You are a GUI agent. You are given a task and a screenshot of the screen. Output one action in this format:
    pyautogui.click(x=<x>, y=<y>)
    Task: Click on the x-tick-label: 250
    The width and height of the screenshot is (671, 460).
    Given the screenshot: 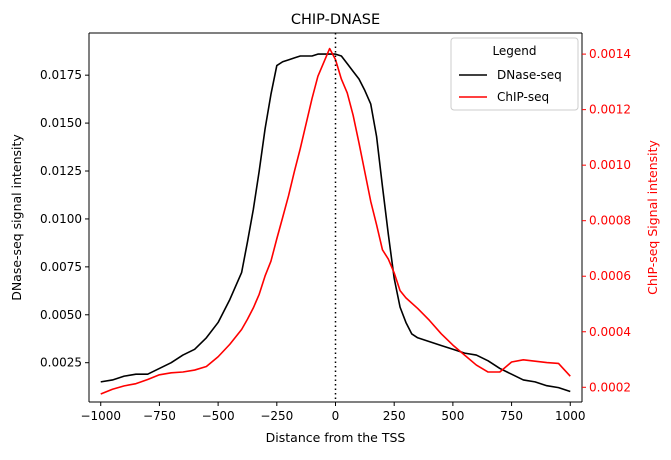 What is the action you would take?
    pyautogui.click(x=394, y=416)
    